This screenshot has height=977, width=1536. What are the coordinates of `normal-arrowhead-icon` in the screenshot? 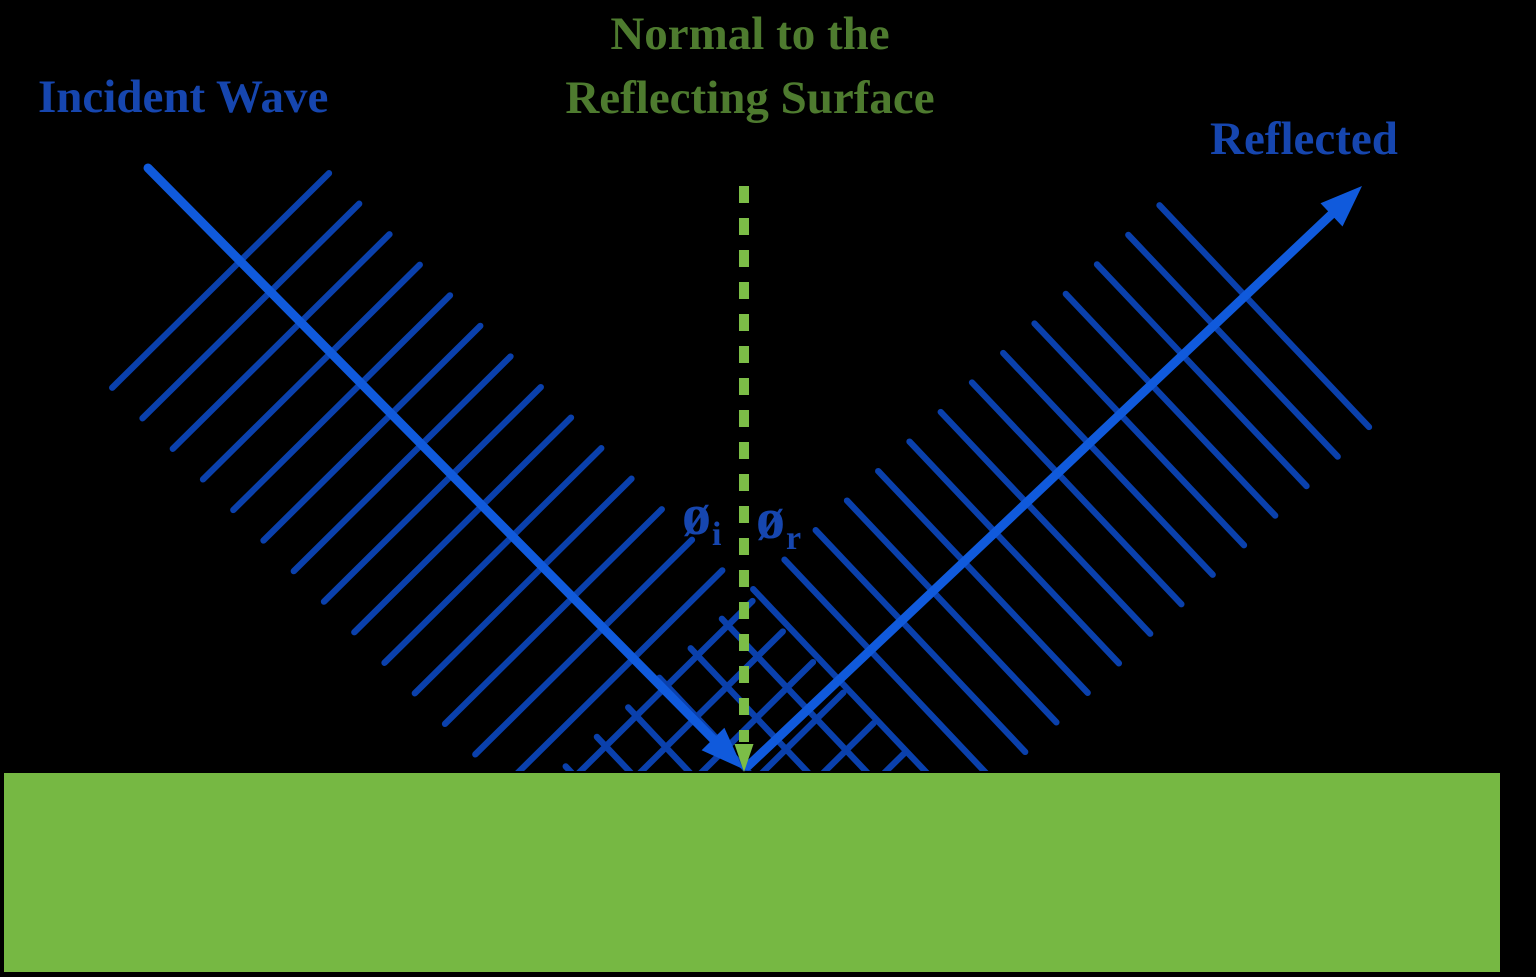 It's located at (744, 758).